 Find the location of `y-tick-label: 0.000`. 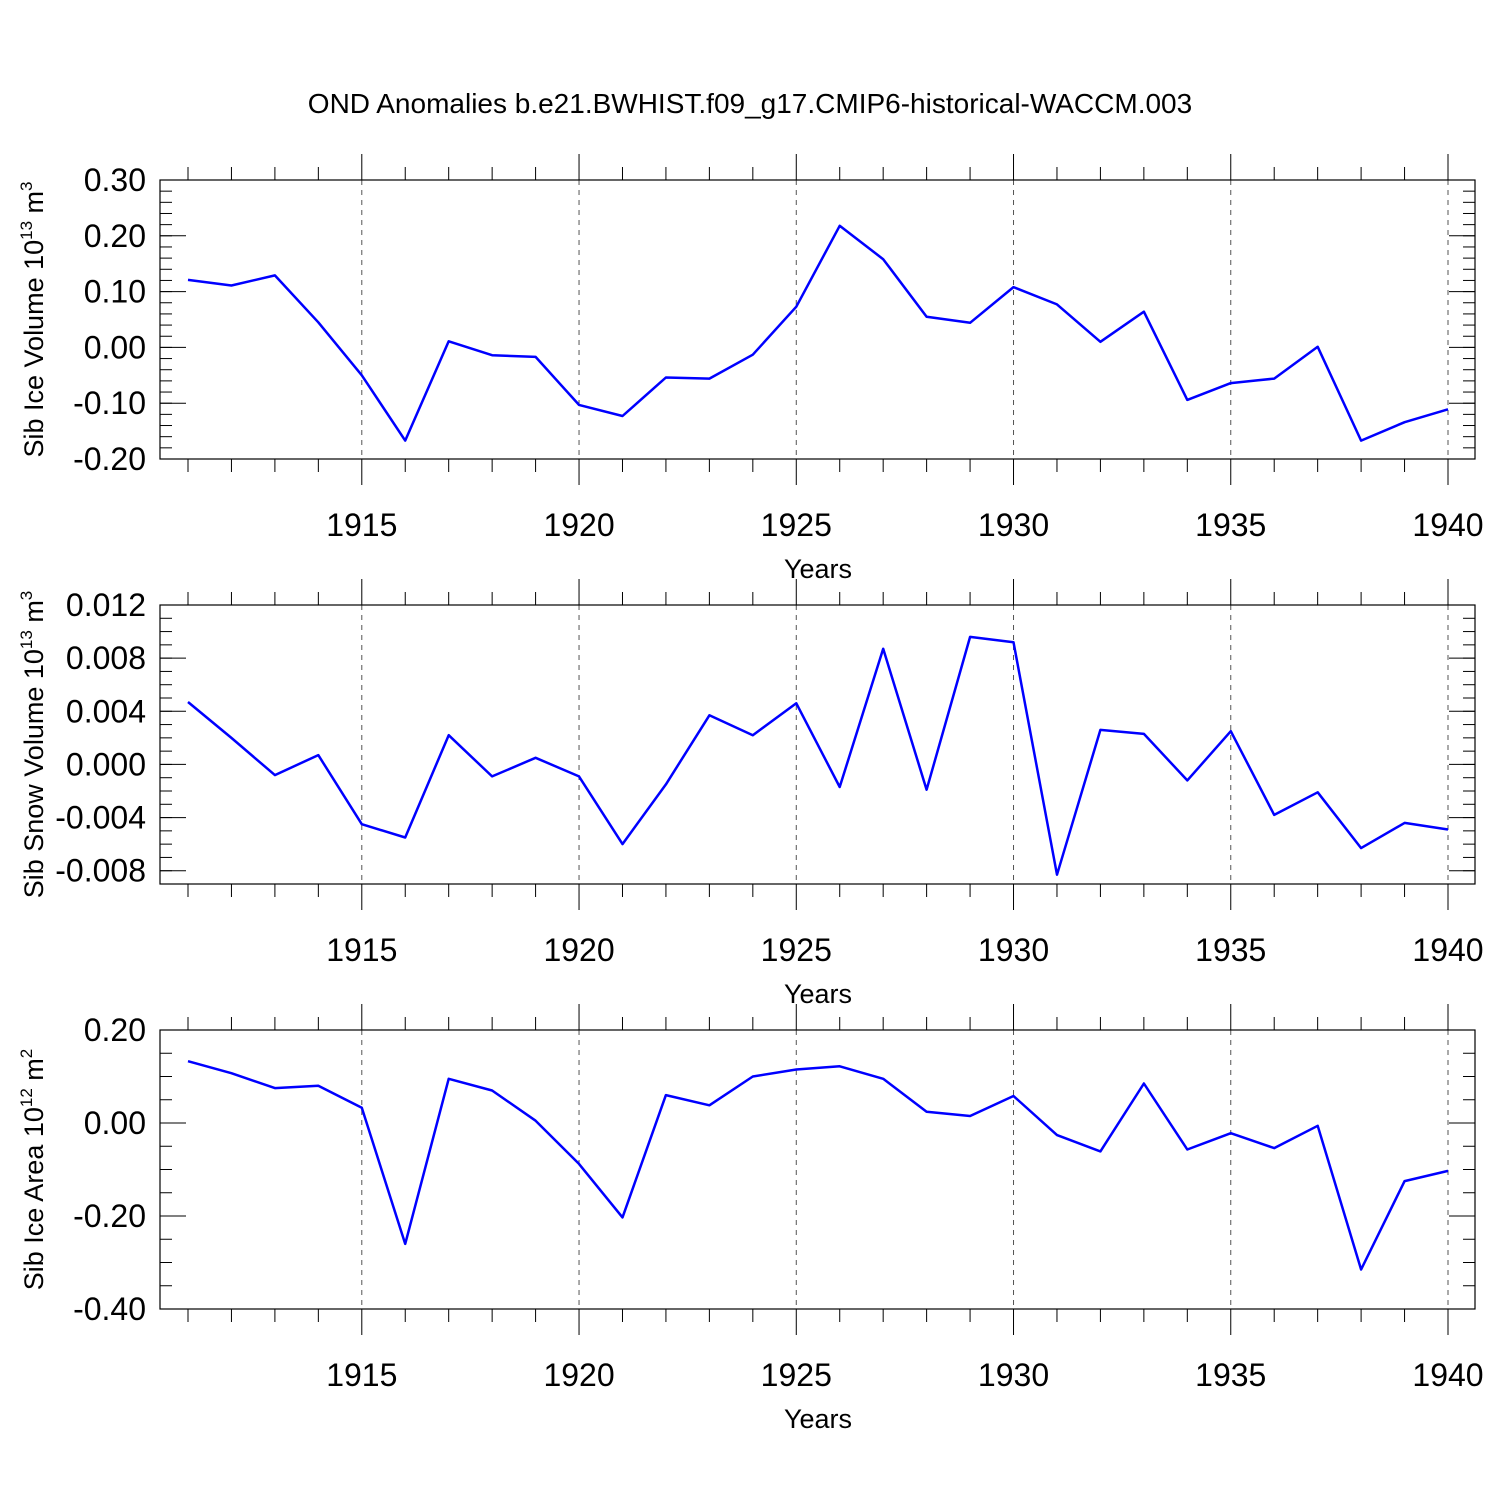

y-tick-label: 0.000 is located at coordinates (106, 764).